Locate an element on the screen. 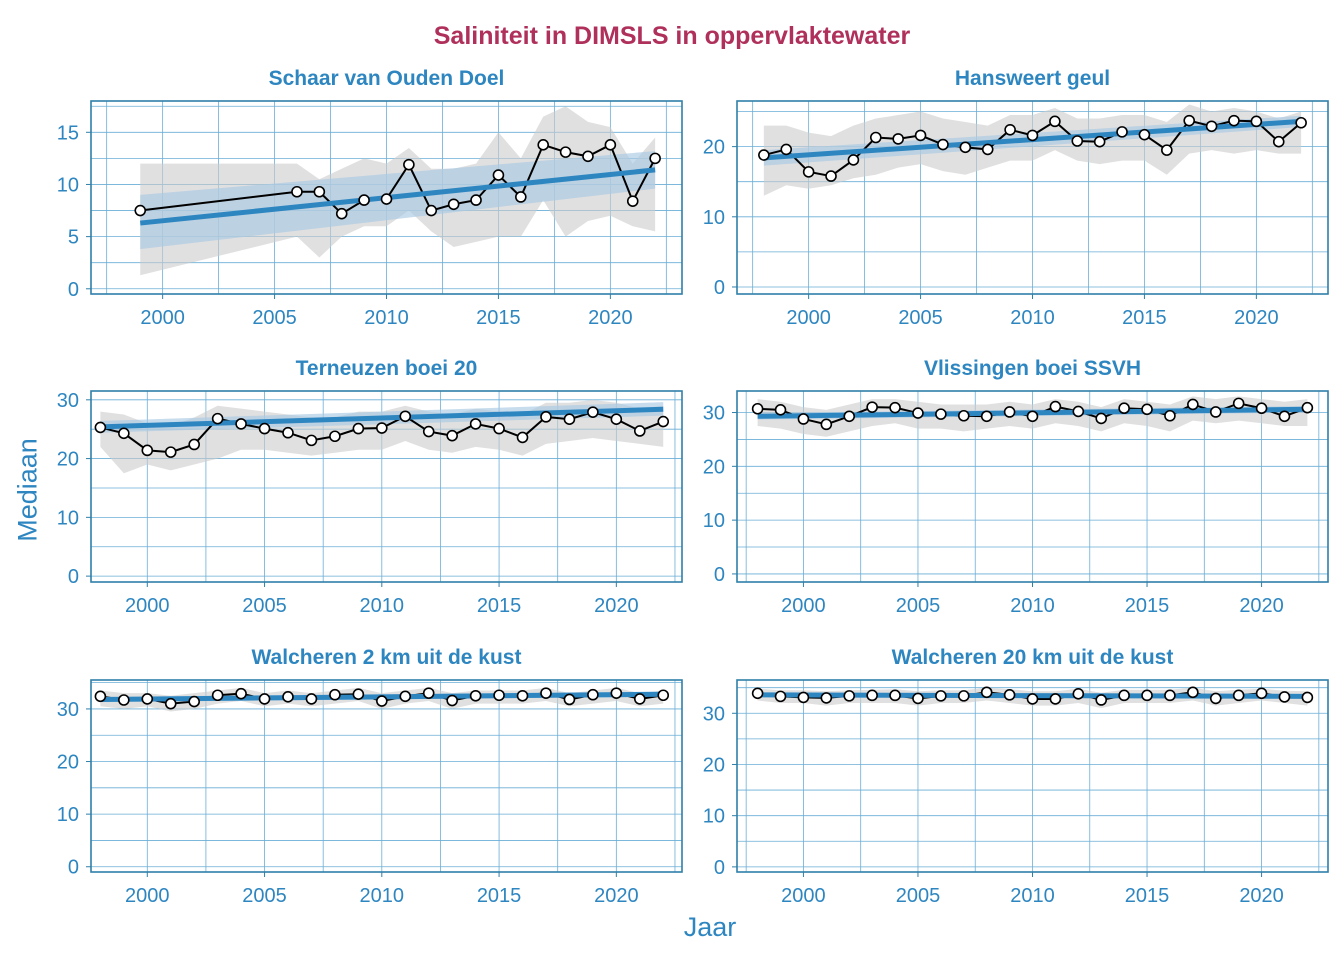 Image resolution: width=1344 pixels, height=960 pixels. x-axis-label: Jaar is located at coordinates (710, 927).